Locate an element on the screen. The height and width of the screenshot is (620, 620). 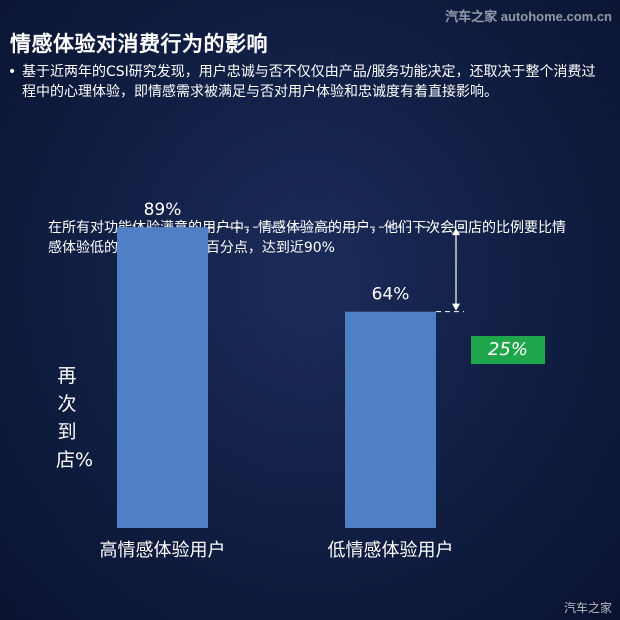
difference-arrow-head-down is located at coordinates (456, 307).